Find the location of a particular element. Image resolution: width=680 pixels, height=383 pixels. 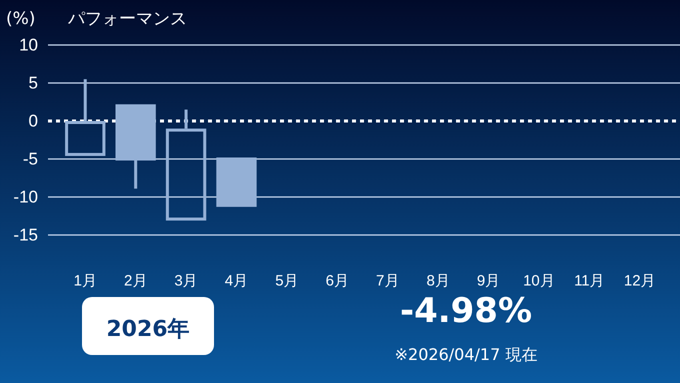

x-tick-label: 7月 is located at coordinates (388, 281).